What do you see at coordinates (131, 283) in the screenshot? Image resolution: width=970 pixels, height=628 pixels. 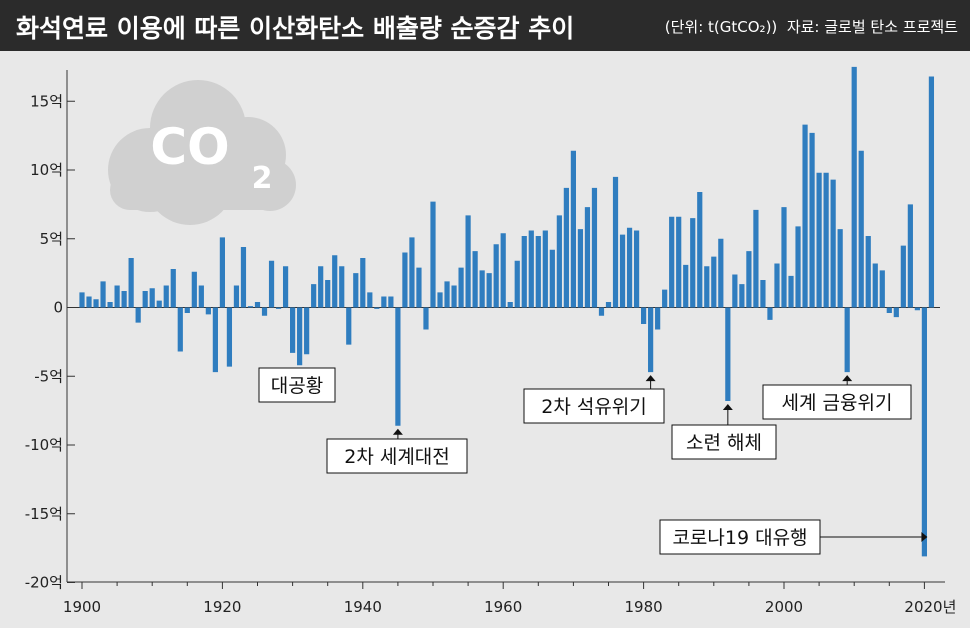 I see `bar-1907` at bounding box center [131, 283].